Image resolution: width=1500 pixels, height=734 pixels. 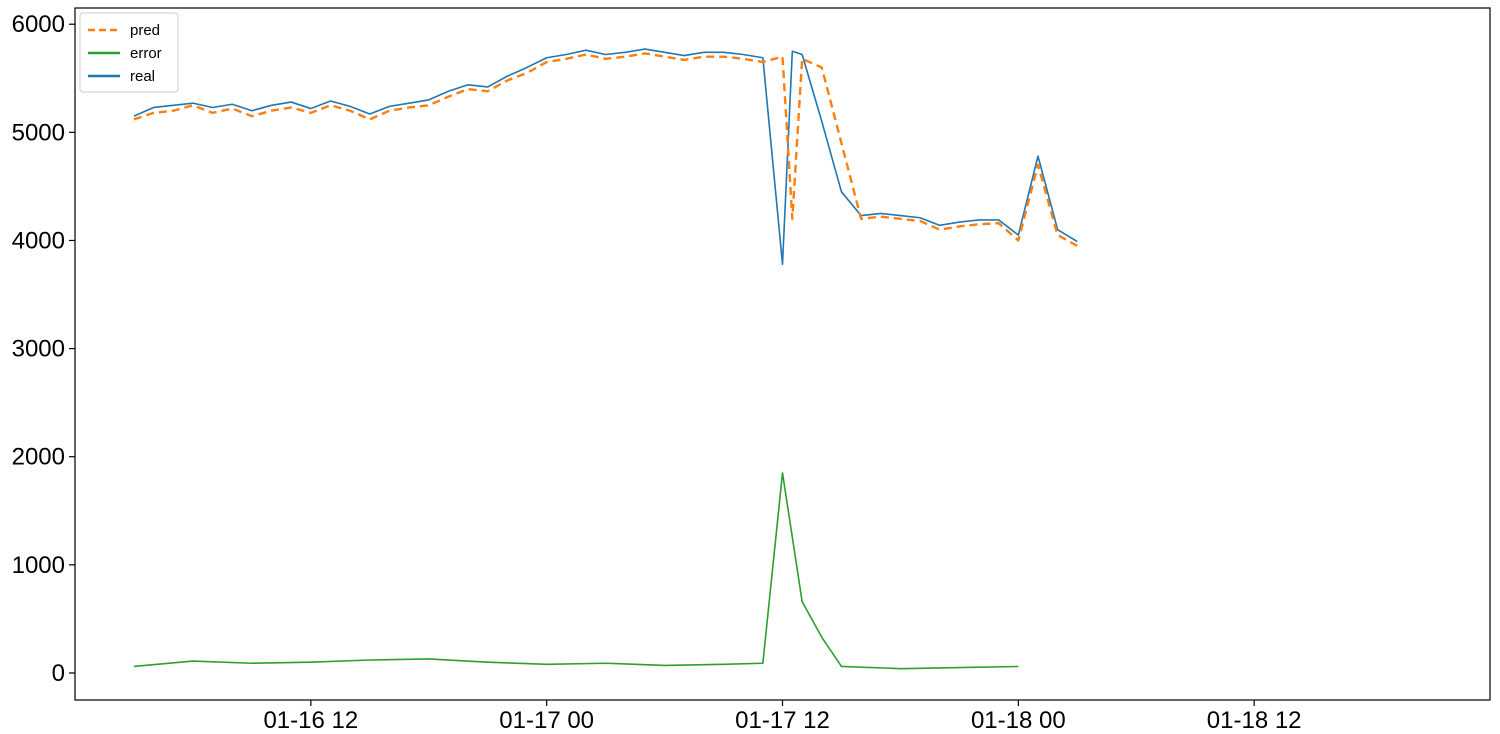 What do you see at coordinates (1018, 720) in the screenshot?
I see `x-tick-label: 01-18 00` at bounding box center [1018, 720].